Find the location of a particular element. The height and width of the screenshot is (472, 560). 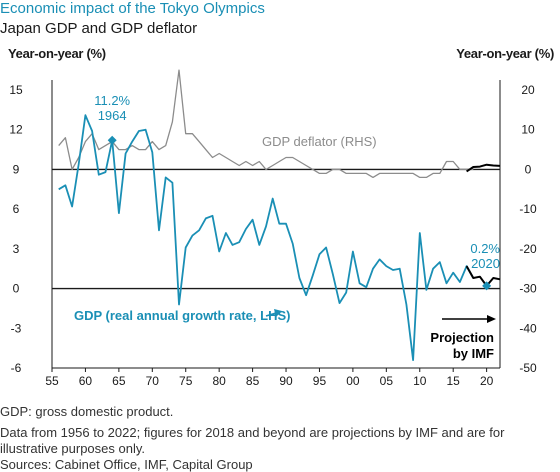

footnote-gdp-definition: GDP: gross domestic product. is located at coordinates (87, 411).